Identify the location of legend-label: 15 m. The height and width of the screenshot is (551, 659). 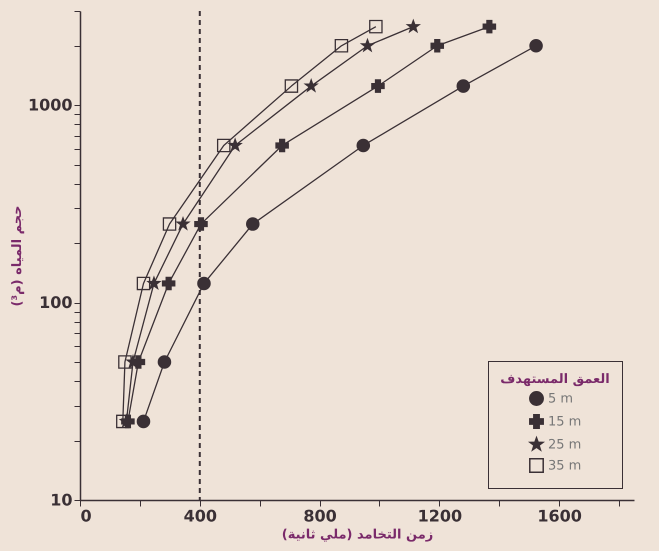
(565, 422).